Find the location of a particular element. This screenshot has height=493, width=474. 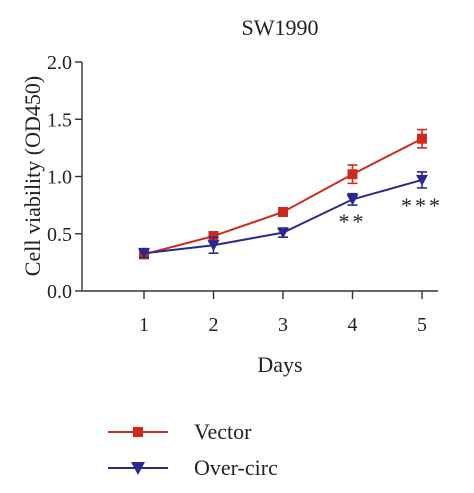

x-tick-label: 4 is located at coordinates (353, 325).